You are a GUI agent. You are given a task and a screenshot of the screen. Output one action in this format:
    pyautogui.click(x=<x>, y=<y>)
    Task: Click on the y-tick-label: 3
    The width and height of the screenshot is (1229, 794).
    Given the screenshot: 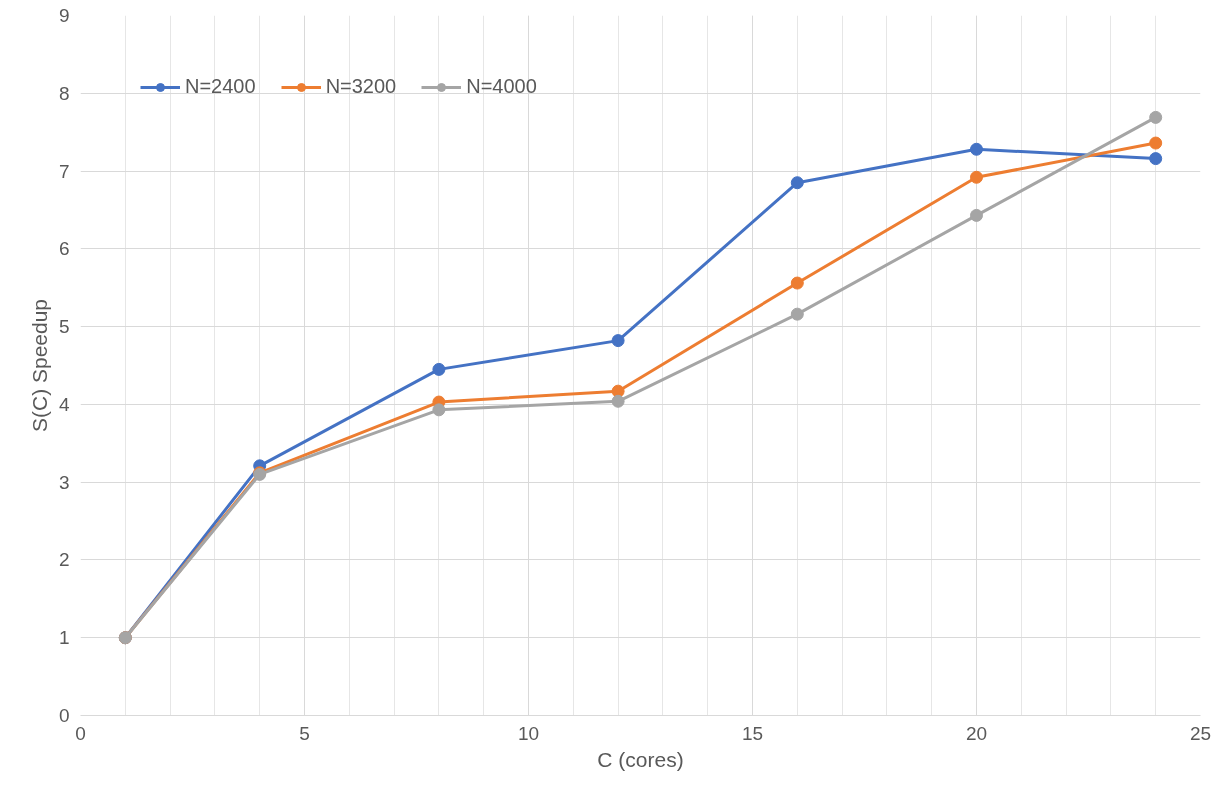 What is the action you would take?
    pyautogui.click(x=64, y=482)
    